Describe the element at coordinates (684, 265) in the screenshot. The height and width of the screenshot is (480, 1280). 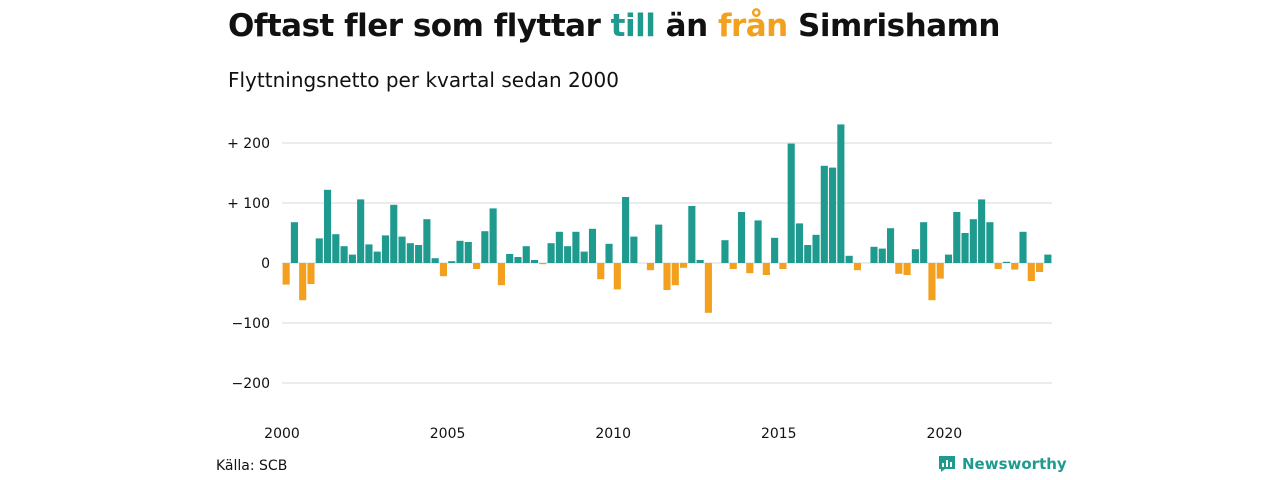
I see `bar: 2012-Q1: -8` at that location.